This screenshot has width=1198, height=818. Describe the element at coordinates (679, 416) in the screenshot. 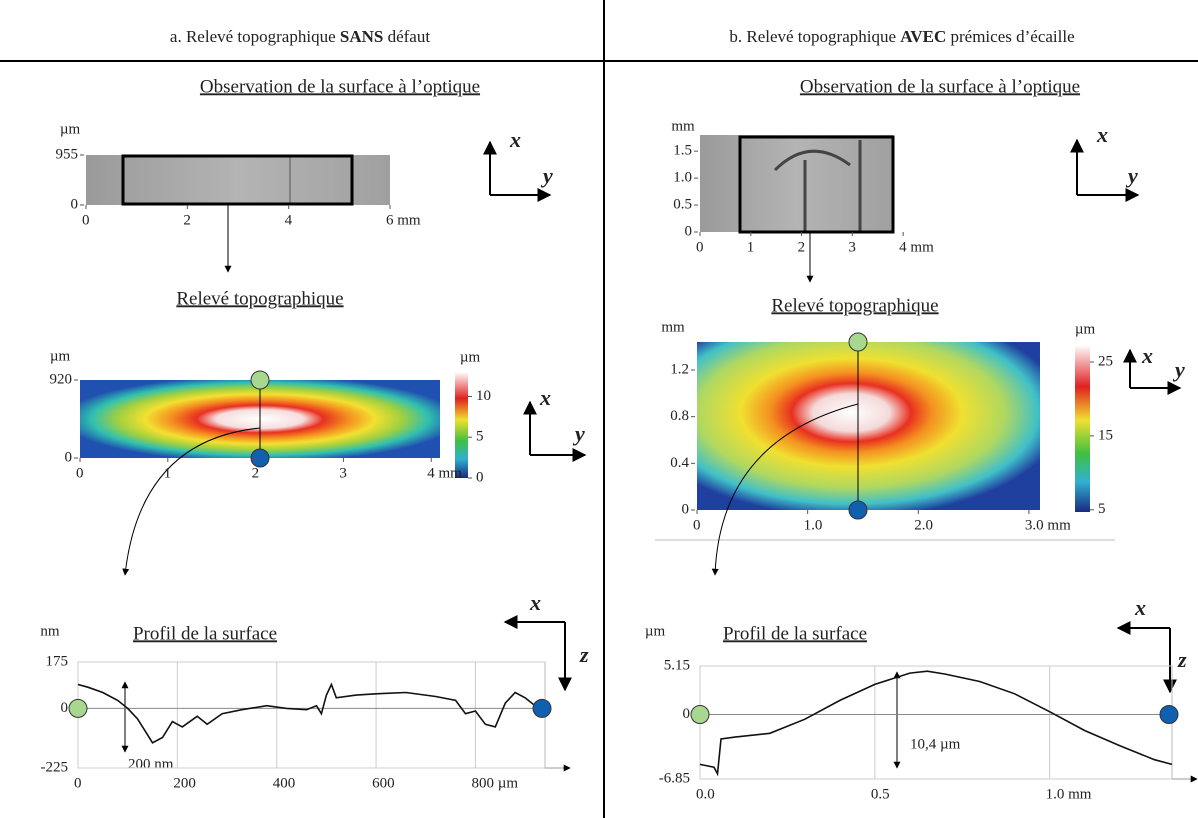

I see `y-tick-label: 0.8` at that location.